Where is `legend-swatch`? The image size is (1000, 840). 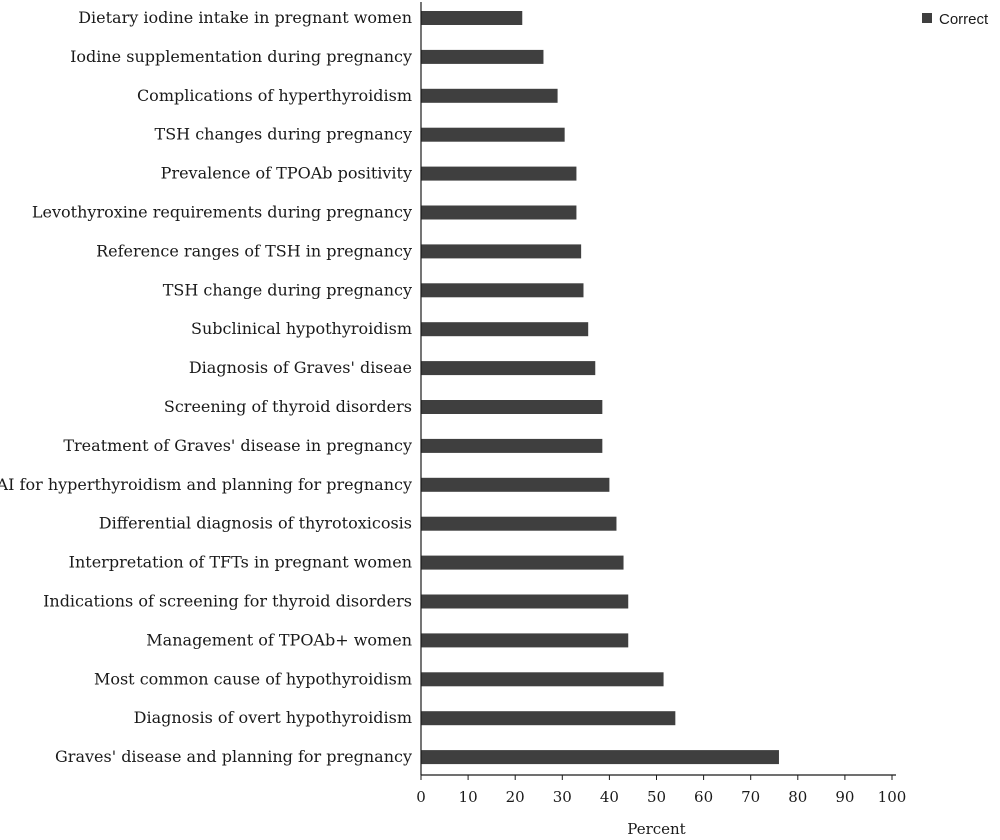 legend-swatch is located at coordinates (927, 18).